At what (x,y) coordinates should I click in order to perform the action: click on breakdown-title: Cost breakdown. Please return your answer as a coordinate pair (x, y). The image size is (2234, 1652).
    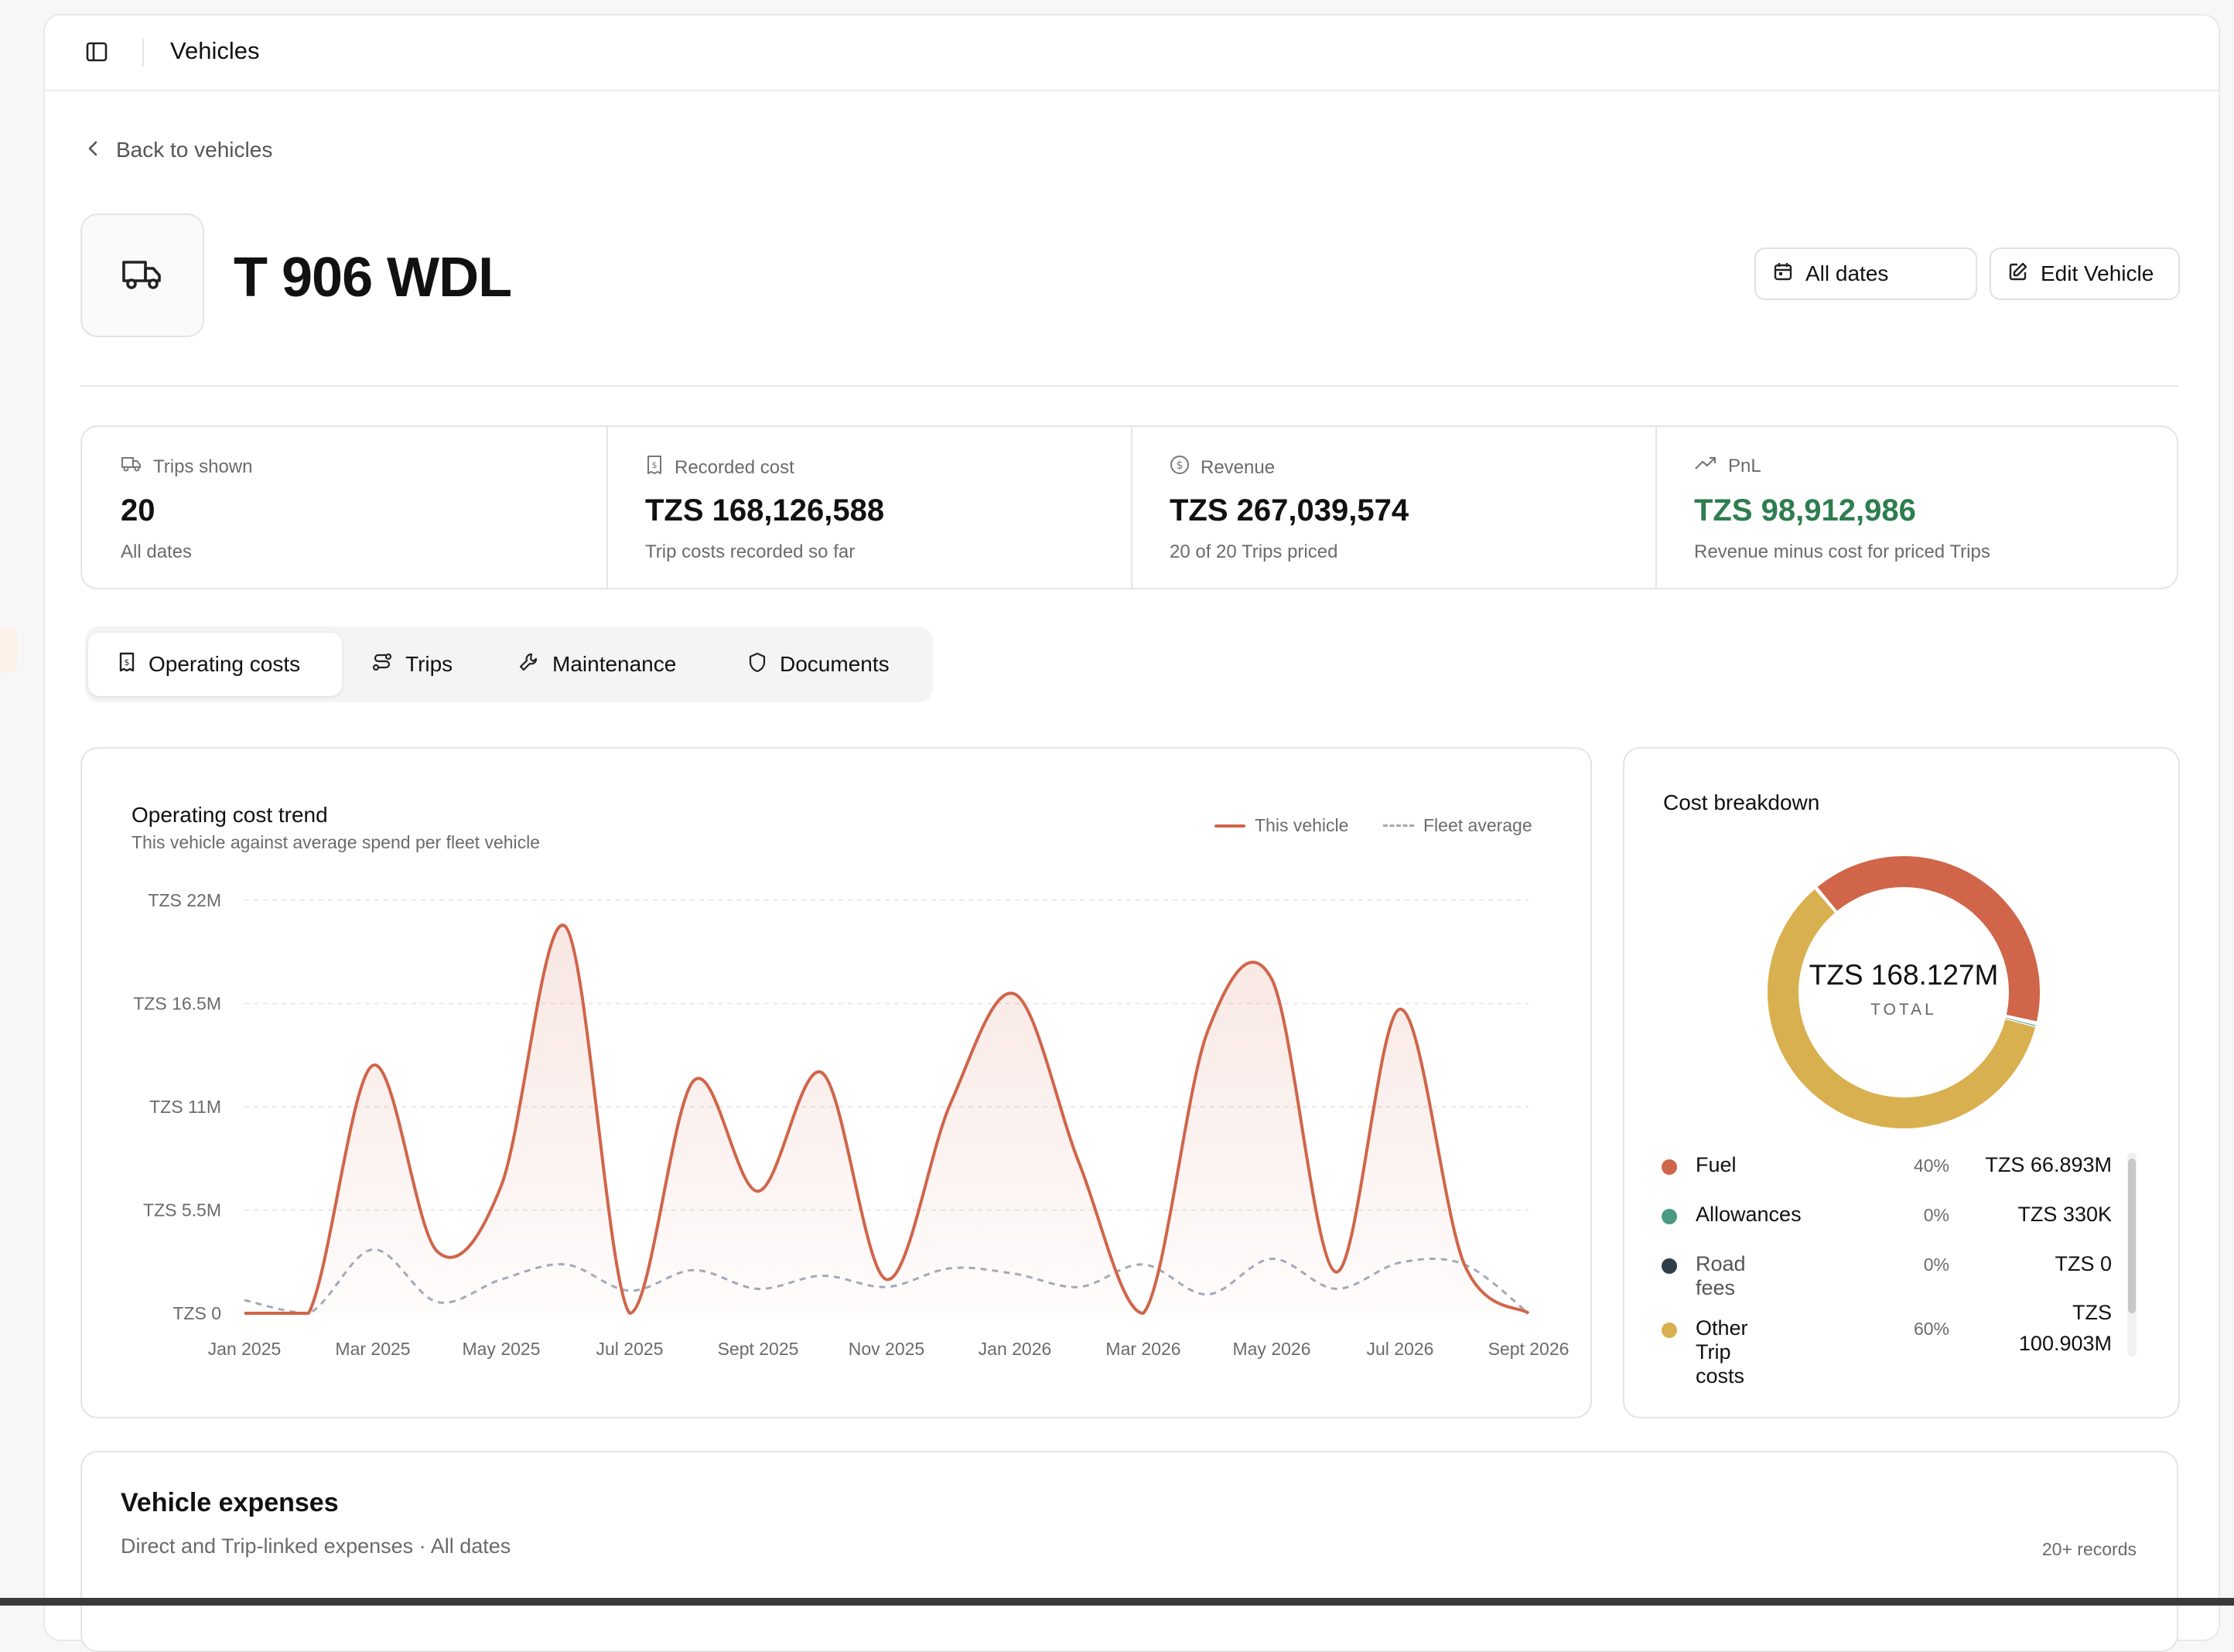
    Looking at the image, I should click on (1741, 802).